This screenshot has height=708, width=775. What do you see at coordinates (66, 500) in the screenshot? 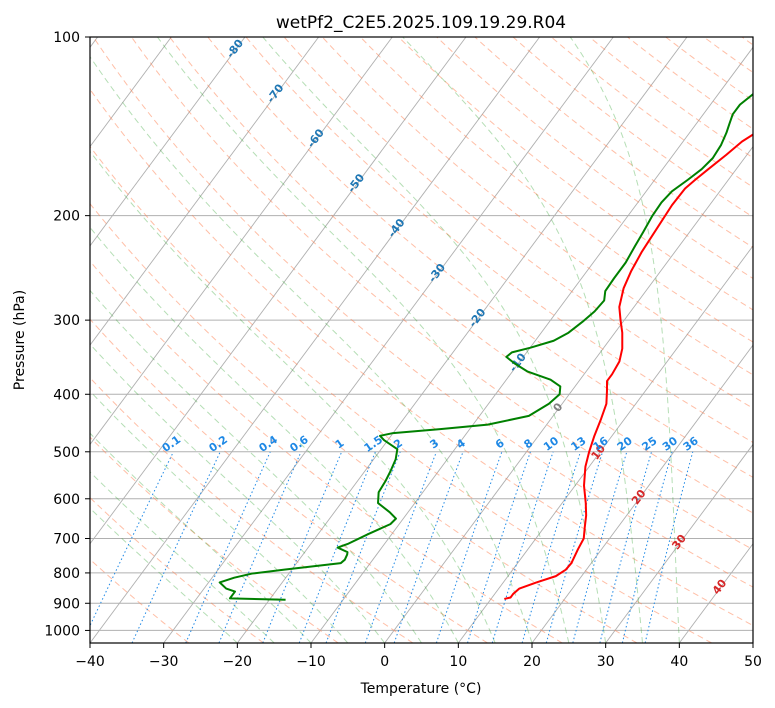
I see `y-tick-label: 600` at bounding box center [66, 500].